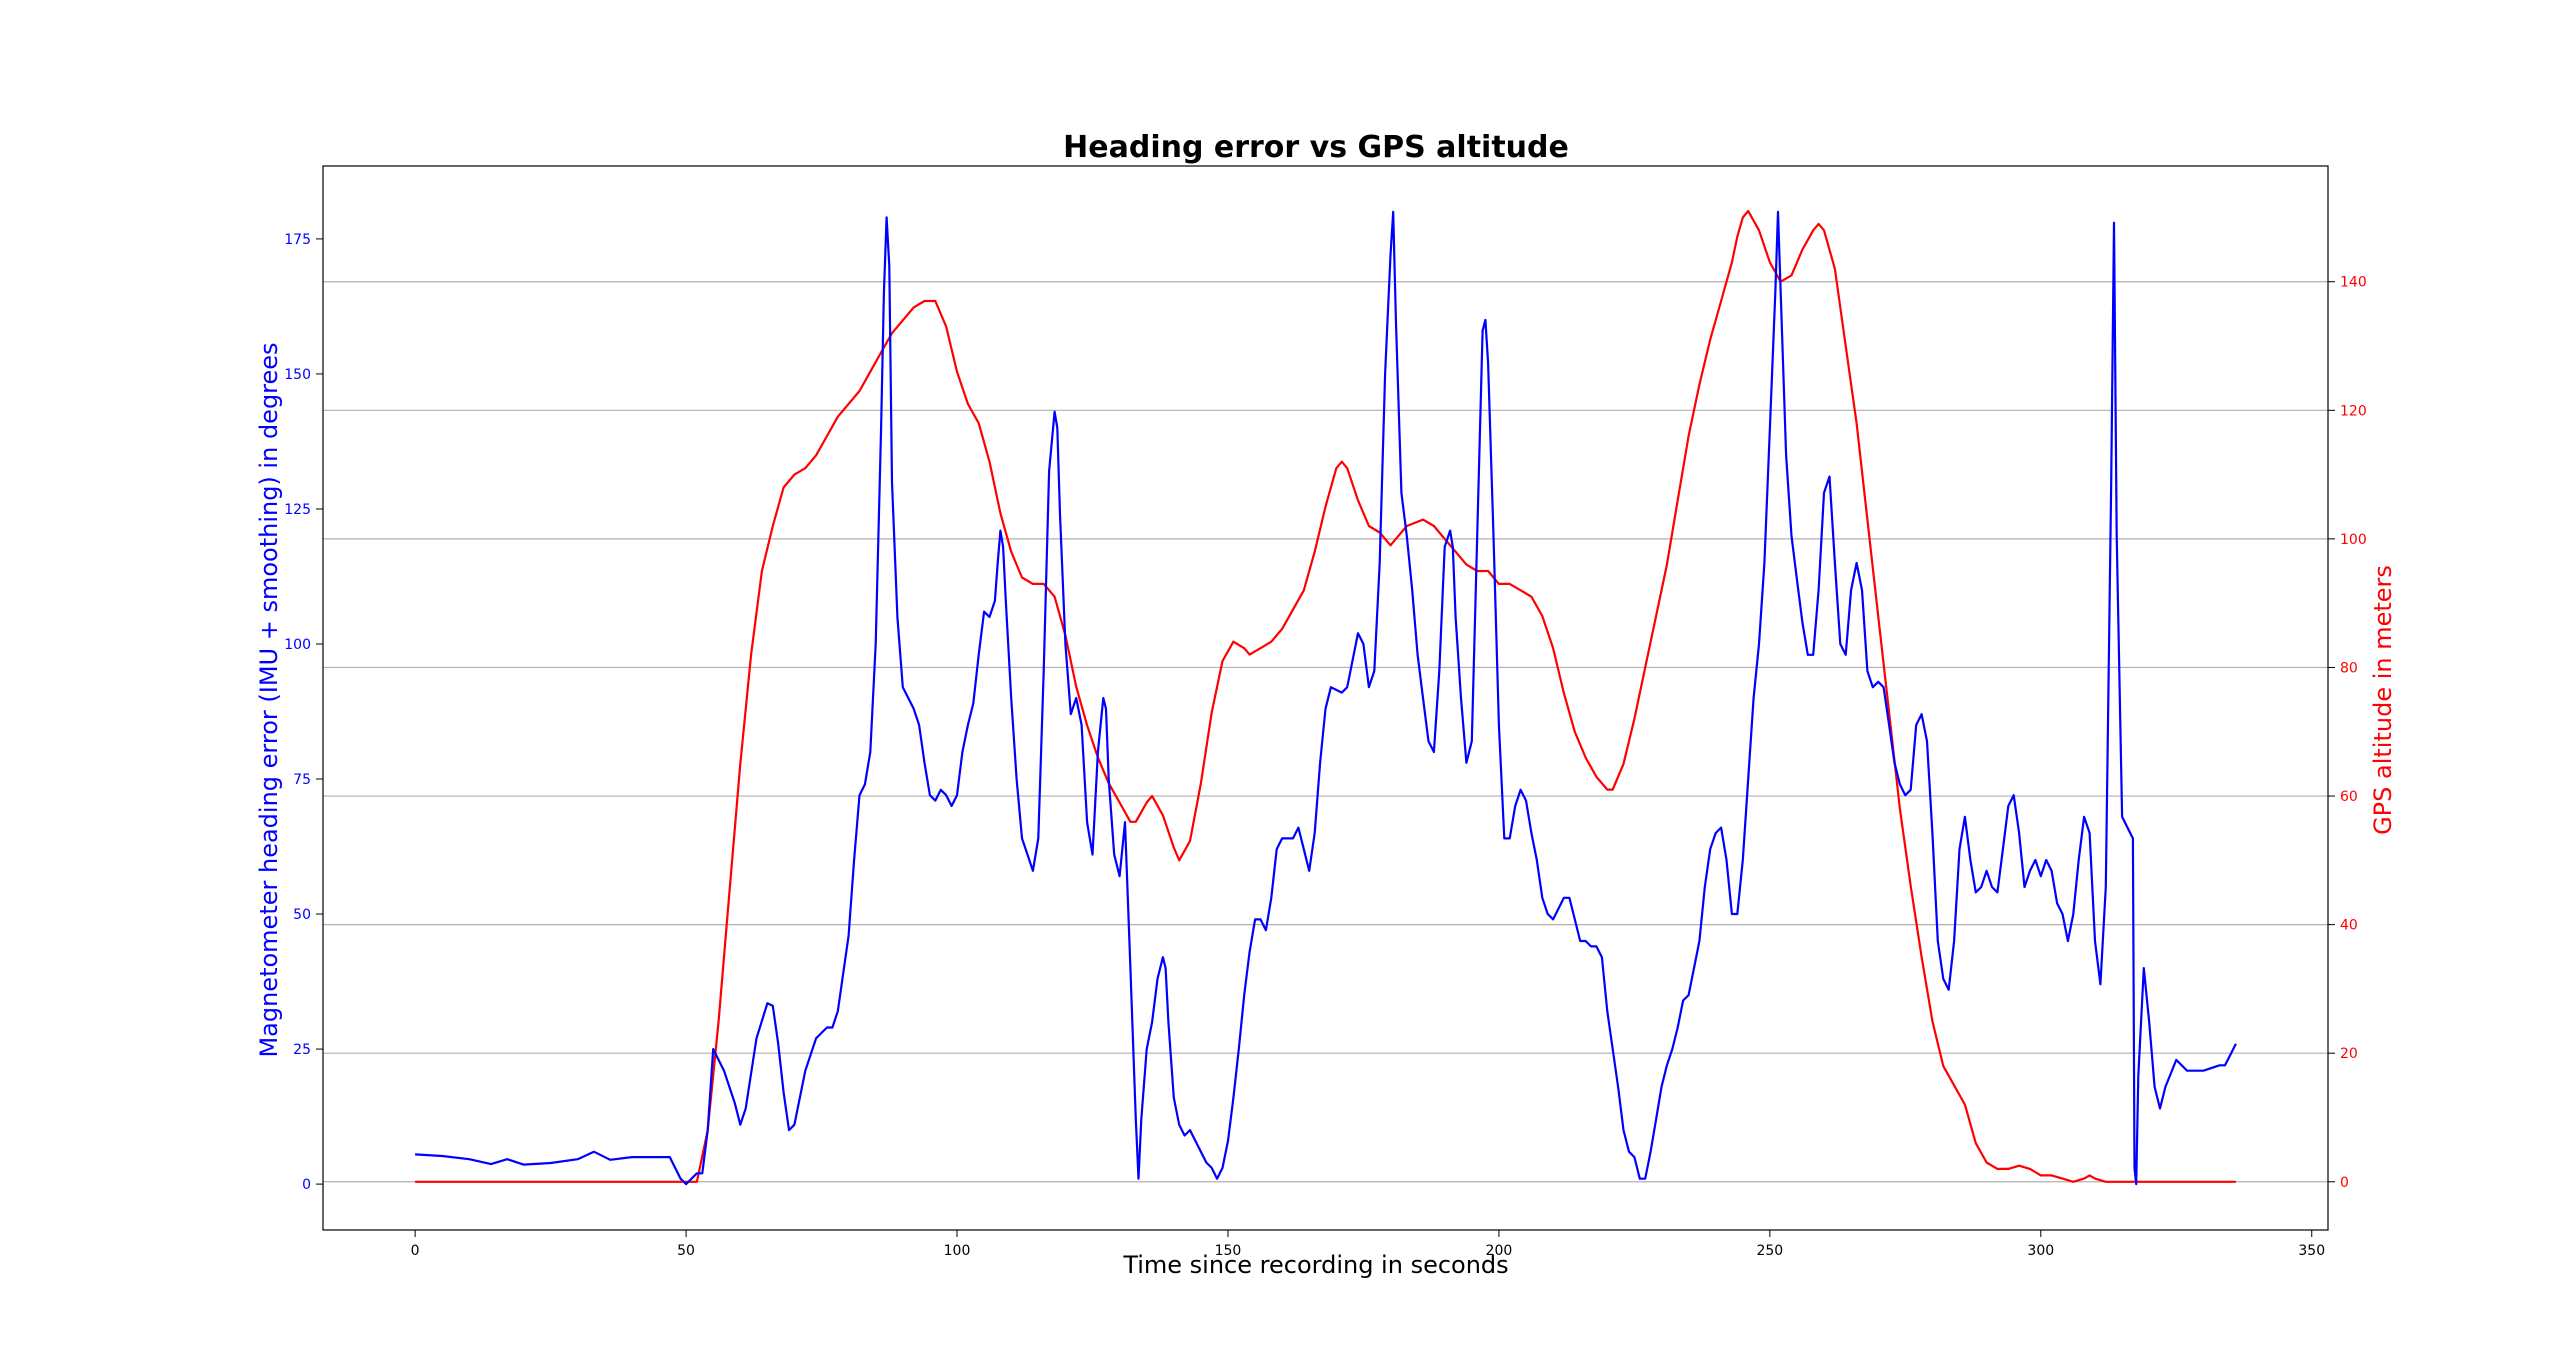 The width and height of the screenshot is (2560, 1369). Describe the element at coordinates (415, 1251) in the screenshot. I see `x-tick-label: 0` at that location.